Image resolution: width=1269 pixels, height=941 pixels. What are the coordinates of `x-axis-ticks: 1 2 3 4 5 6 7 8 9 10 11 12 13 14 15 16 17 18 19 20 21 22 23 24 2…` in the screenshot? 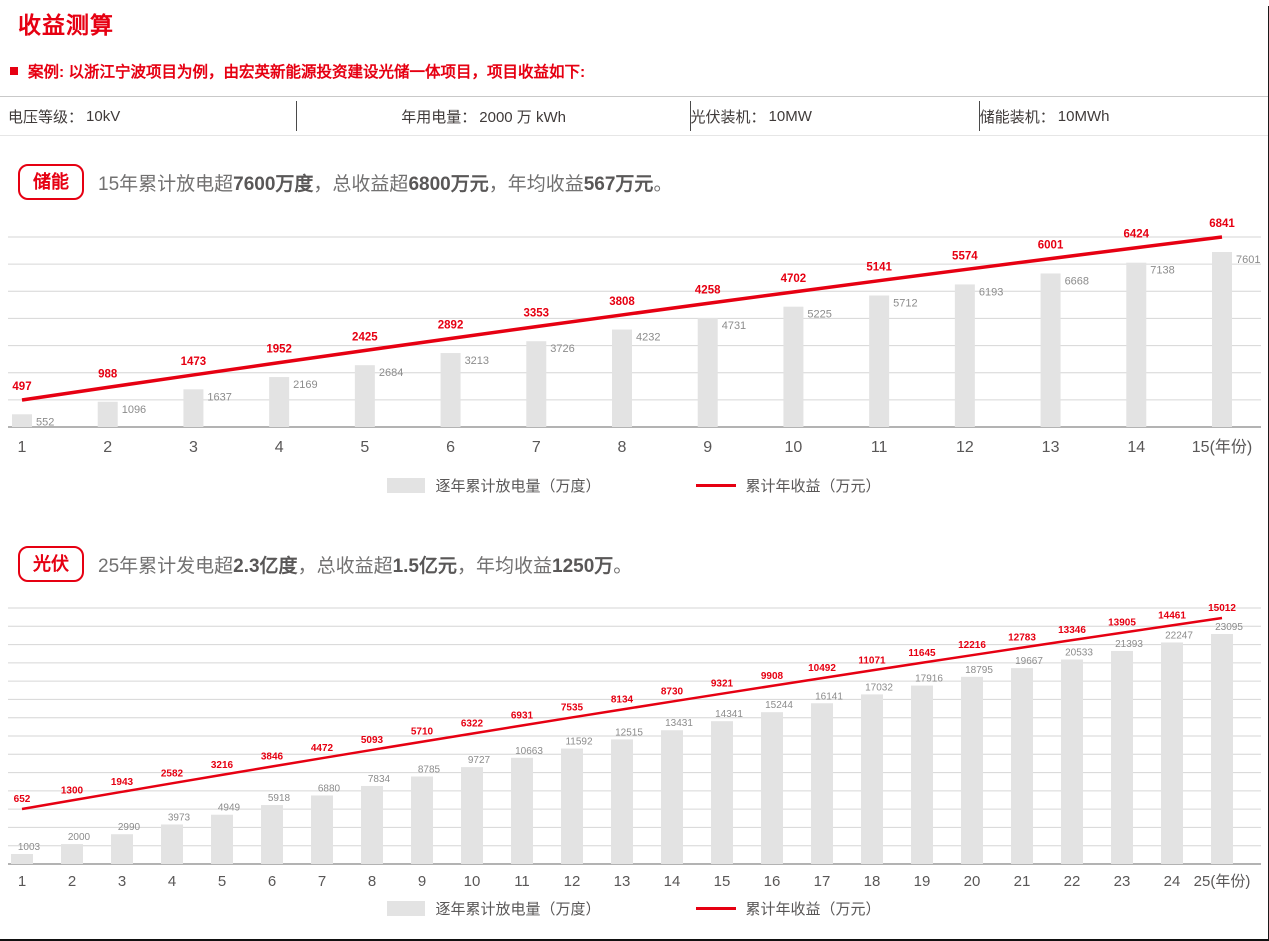 It's located at (634, 881).